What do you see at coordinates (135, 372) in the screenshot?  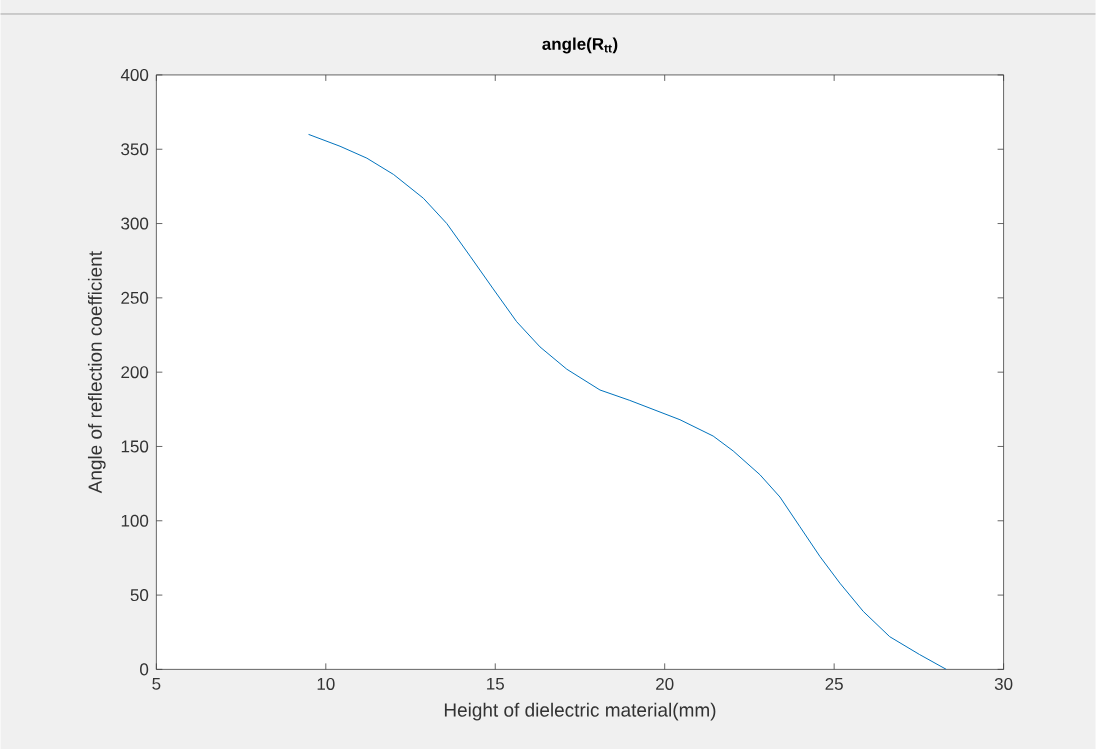 I see `y-tick-label: 200` at bounding box center [135, 372].